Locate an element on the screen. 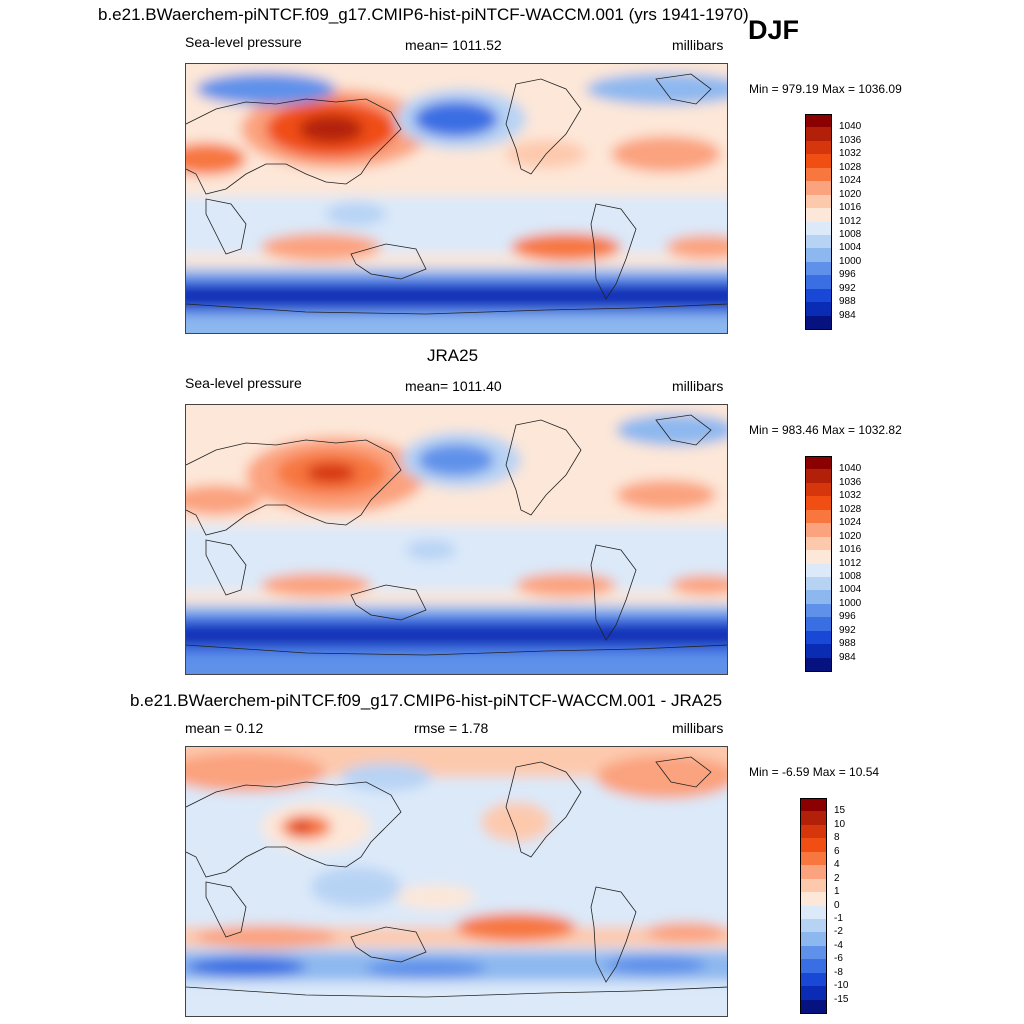  colorbar-tick-label: 1 is located at coordinates (837, 892).